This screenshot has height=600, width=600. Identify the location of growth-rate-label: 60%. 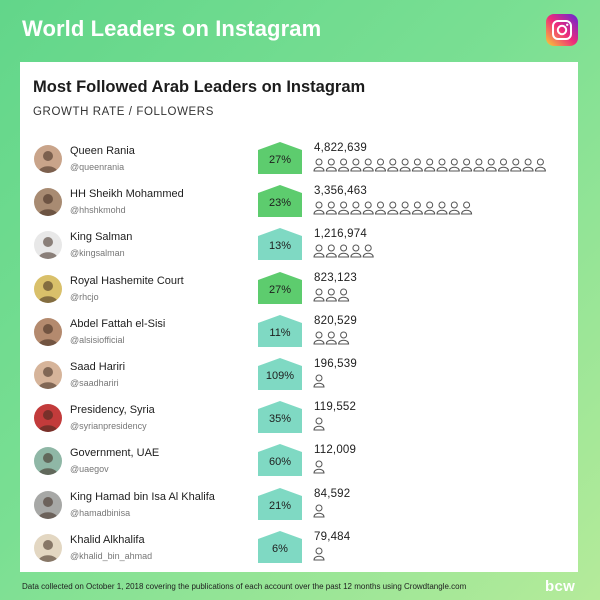
(280, 462).